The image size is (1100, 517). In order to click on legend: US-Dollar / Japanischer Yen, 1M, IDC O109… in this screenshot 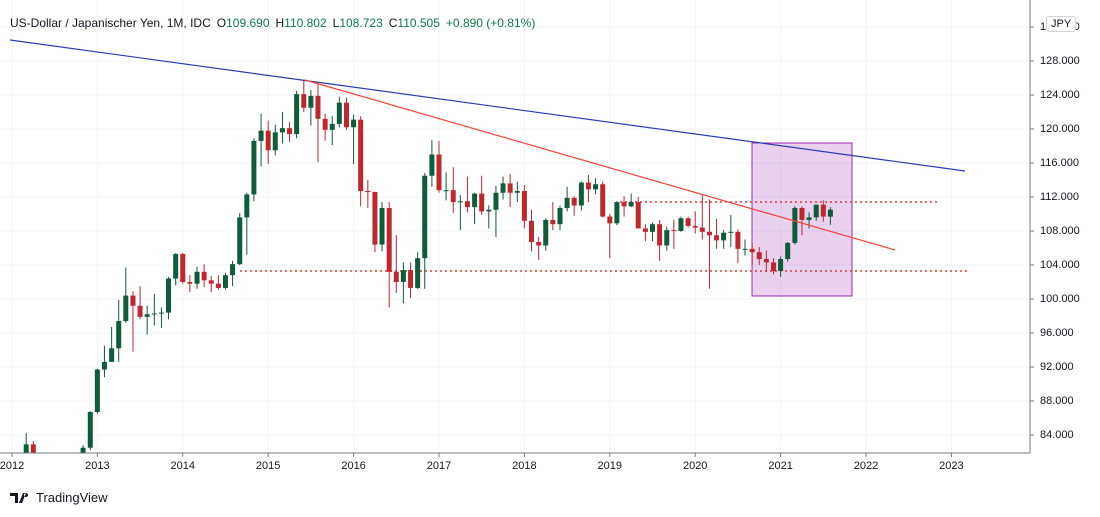, I will do `click(272, 23)`.